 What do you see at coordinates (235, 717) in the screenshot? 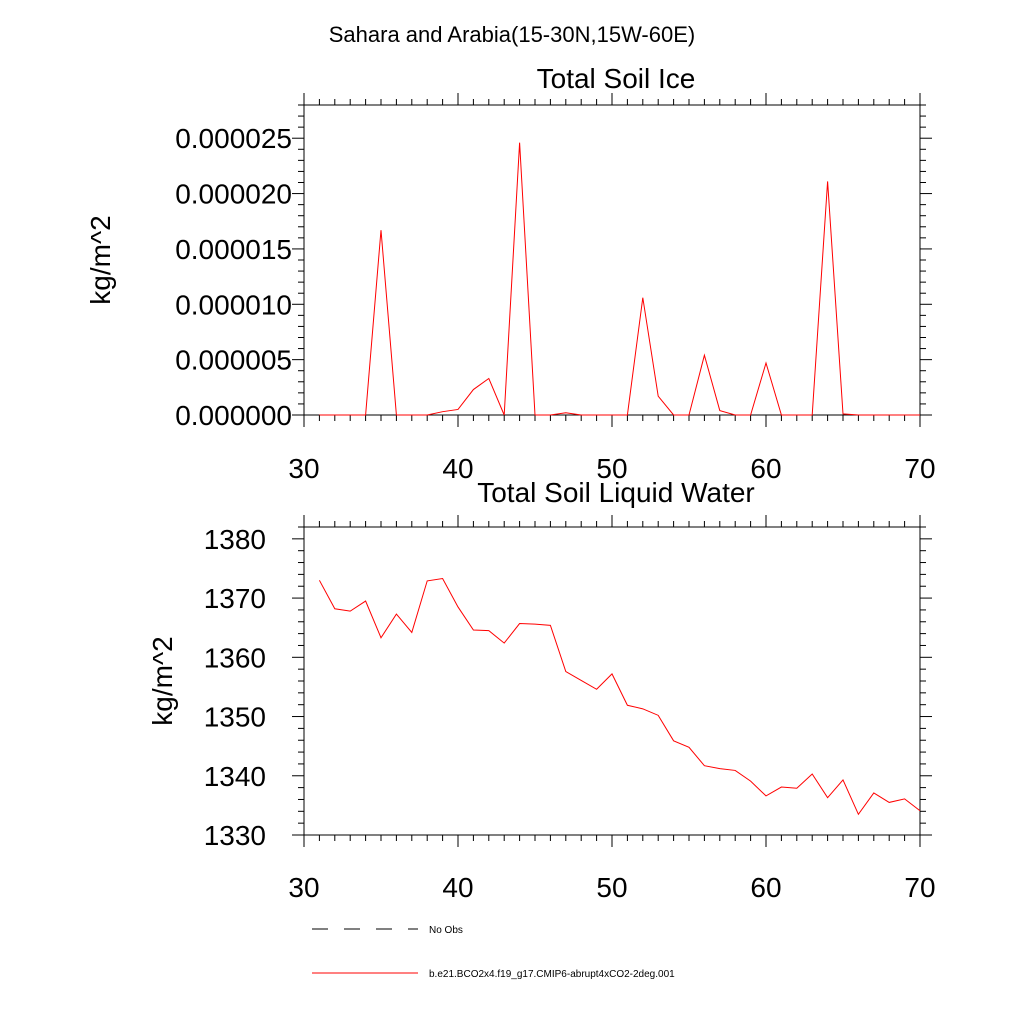
I see `y-tick-label: 1350` at bounding box center [235, 717].